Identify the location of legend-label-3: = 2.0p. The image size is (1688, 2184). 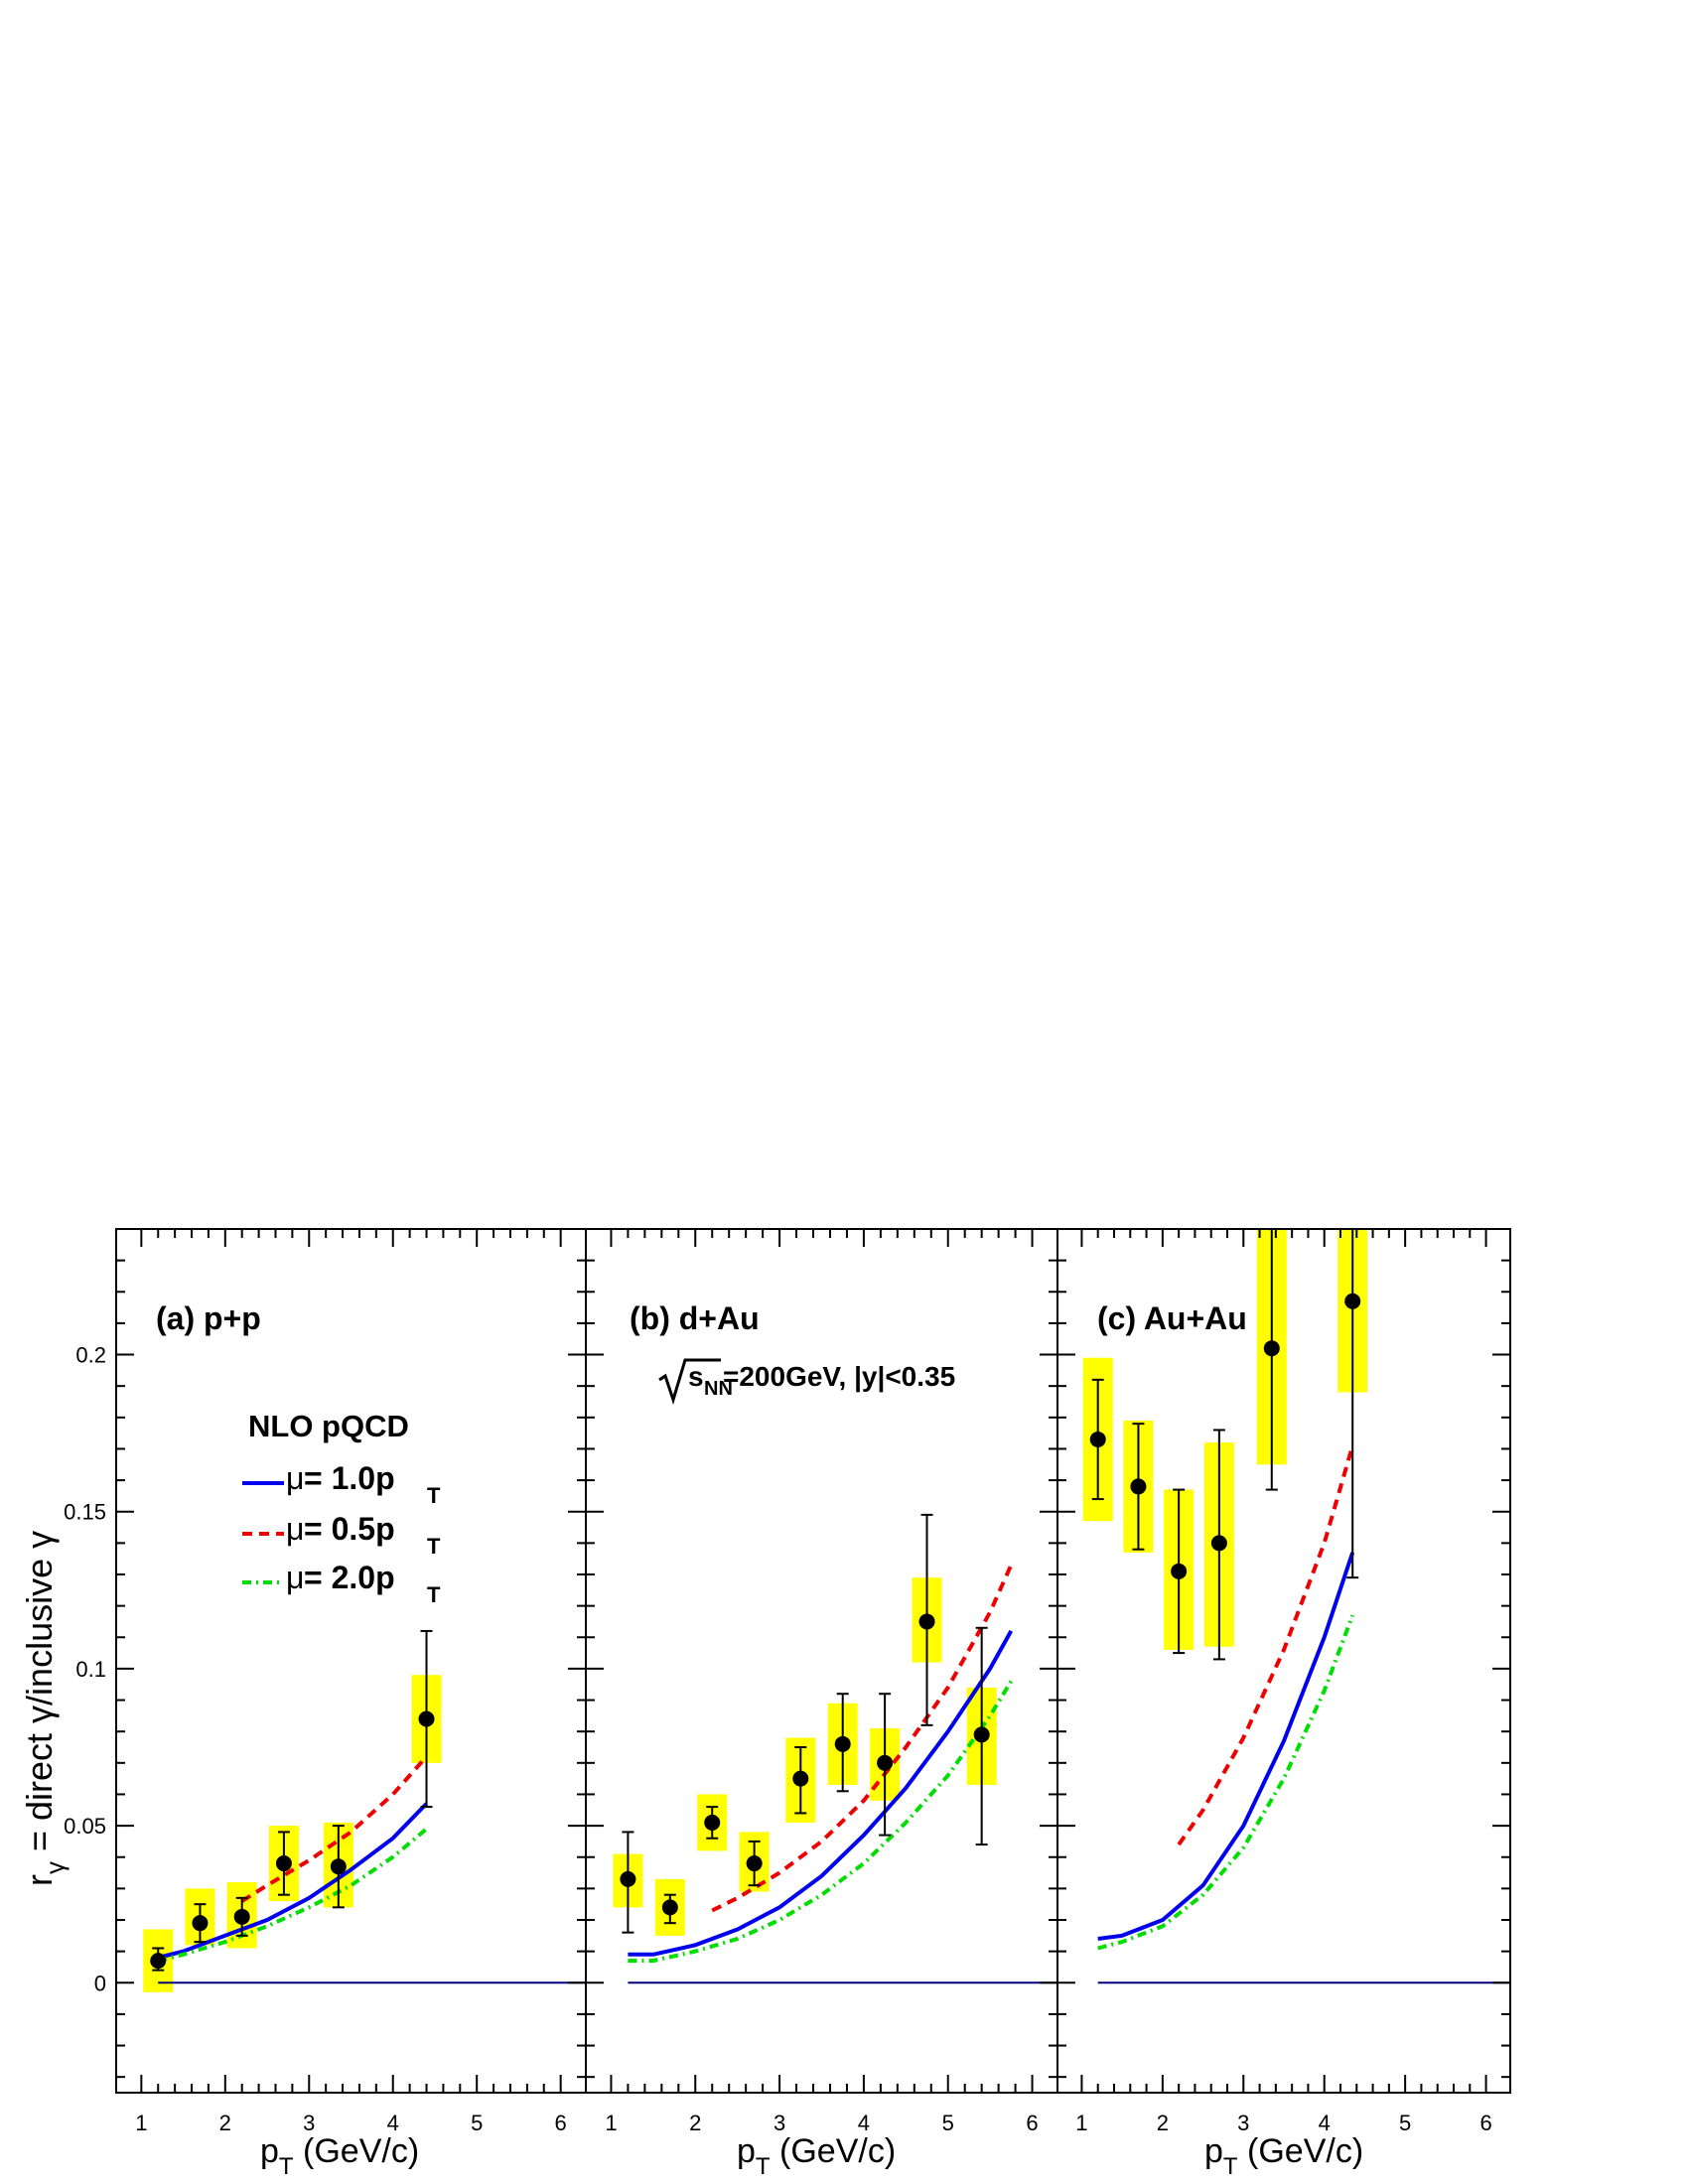
(349, 1577).